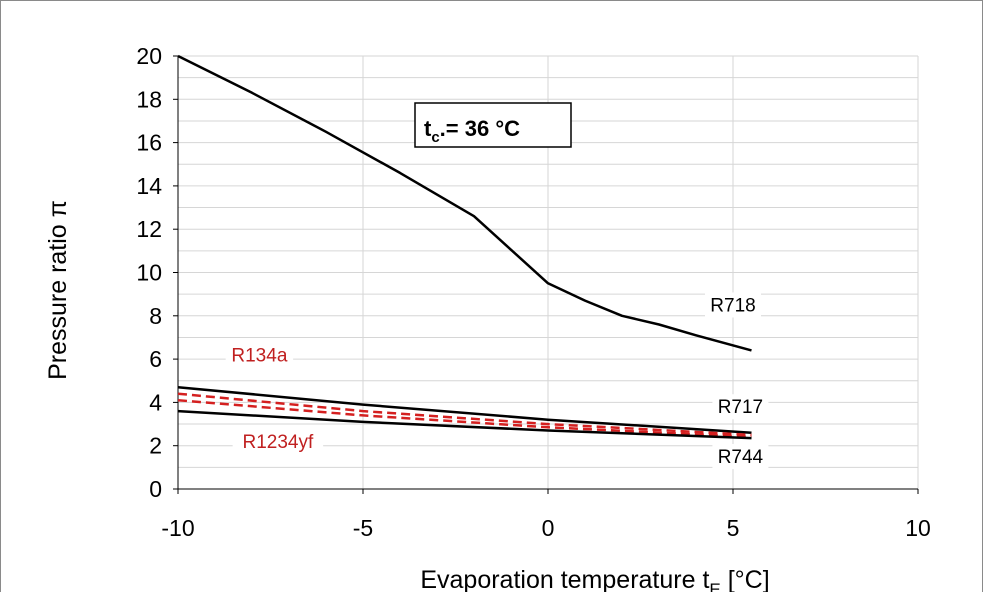  I want to click on annotation-suffix: .= 36 °C, so click(480, 128).